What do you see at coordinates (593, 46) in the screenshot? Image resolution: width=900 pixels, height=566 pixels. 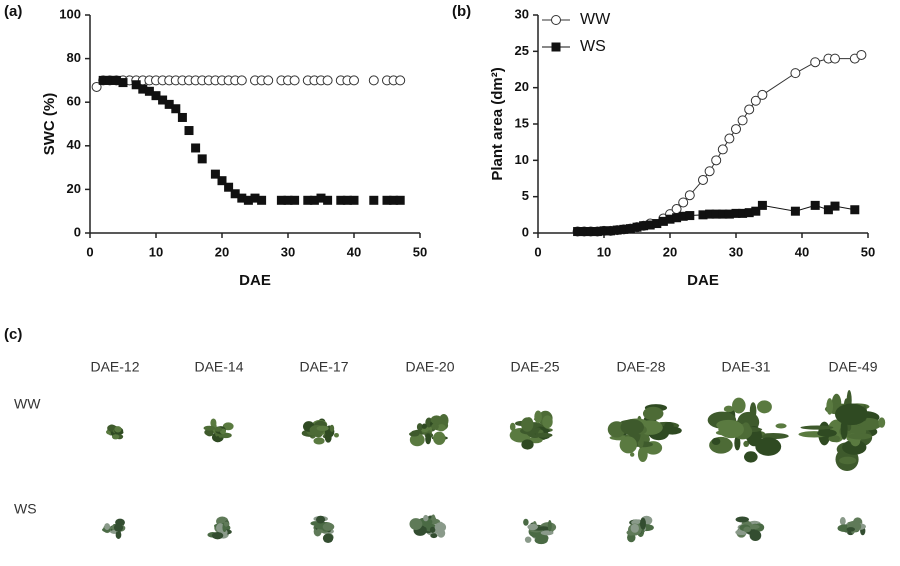 I see `legend-label: WS` at bounding box center [593, 46].